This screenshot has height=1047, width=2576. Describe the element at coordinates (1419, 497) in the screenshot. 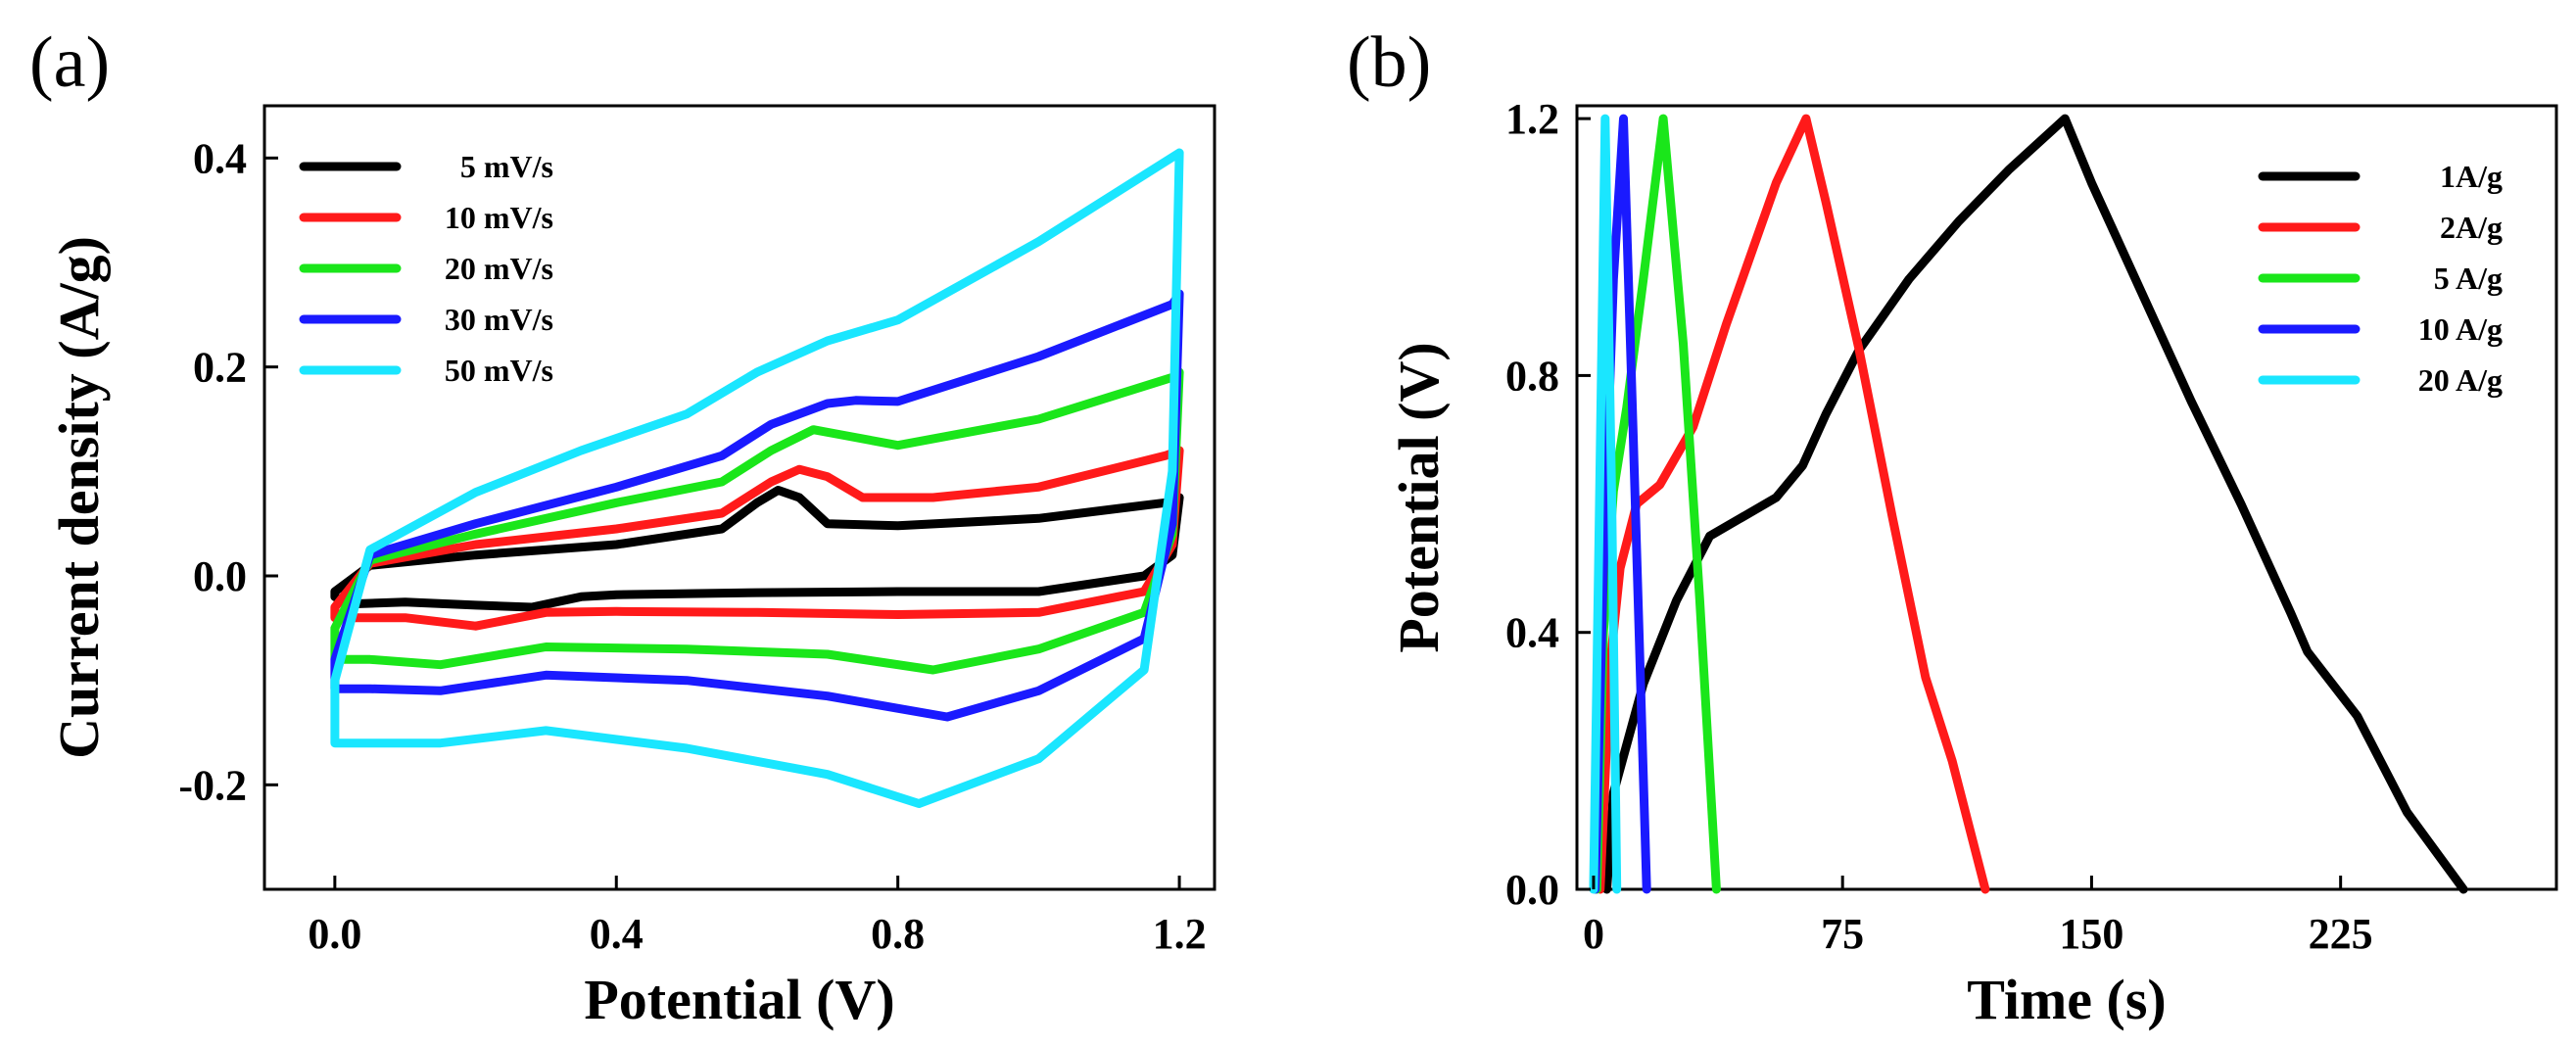

I see `panel-b-y-axis-title: Potential (V)` at that location.